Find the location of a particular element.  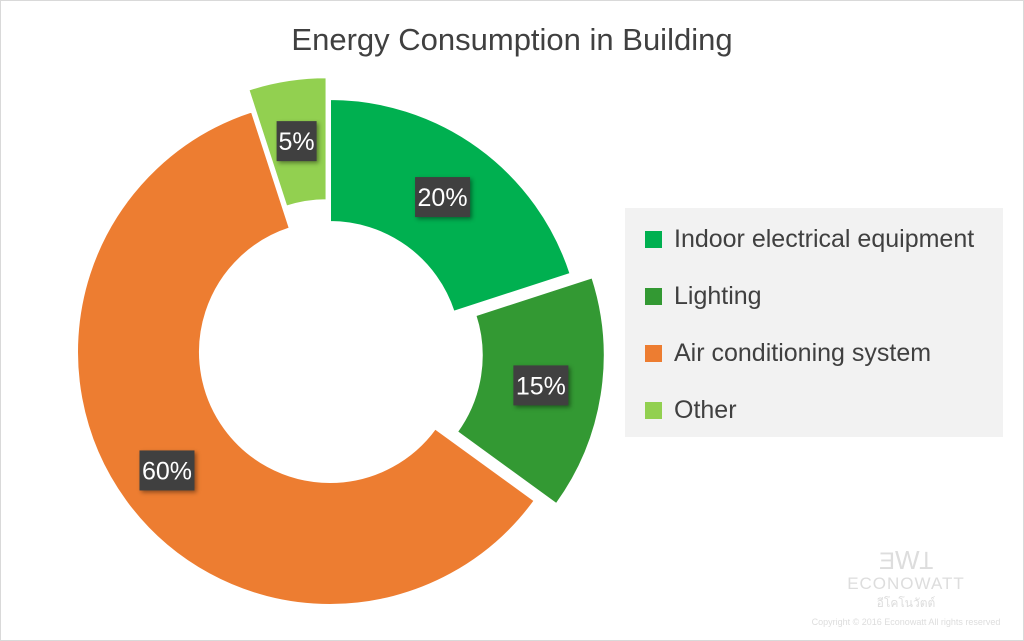

data-label-text: 60% is located at coordinates (167, 471).